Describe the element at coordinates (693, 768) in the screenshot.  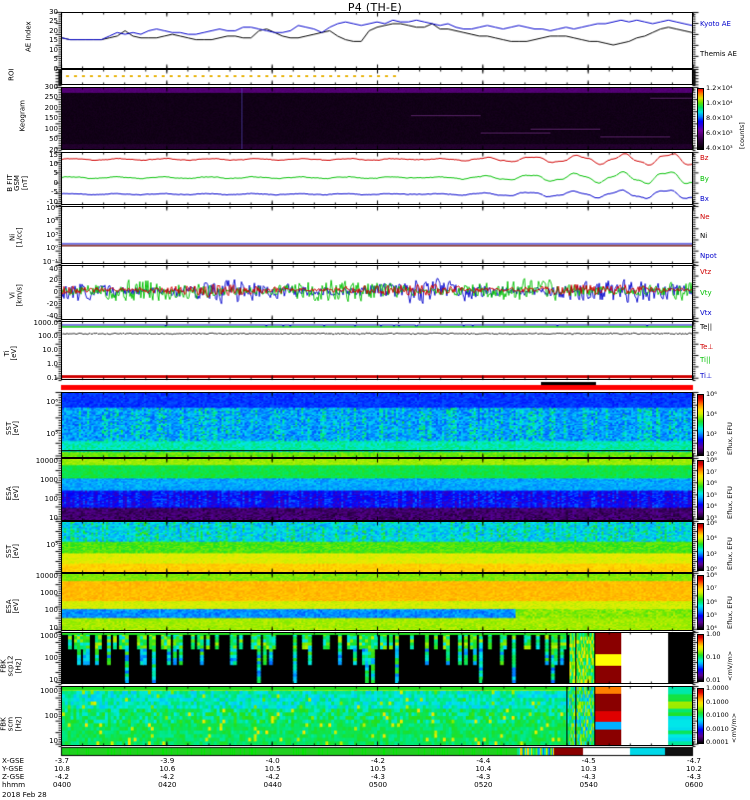
I see `xaxis-y_gse-6: 10.2` at that location.